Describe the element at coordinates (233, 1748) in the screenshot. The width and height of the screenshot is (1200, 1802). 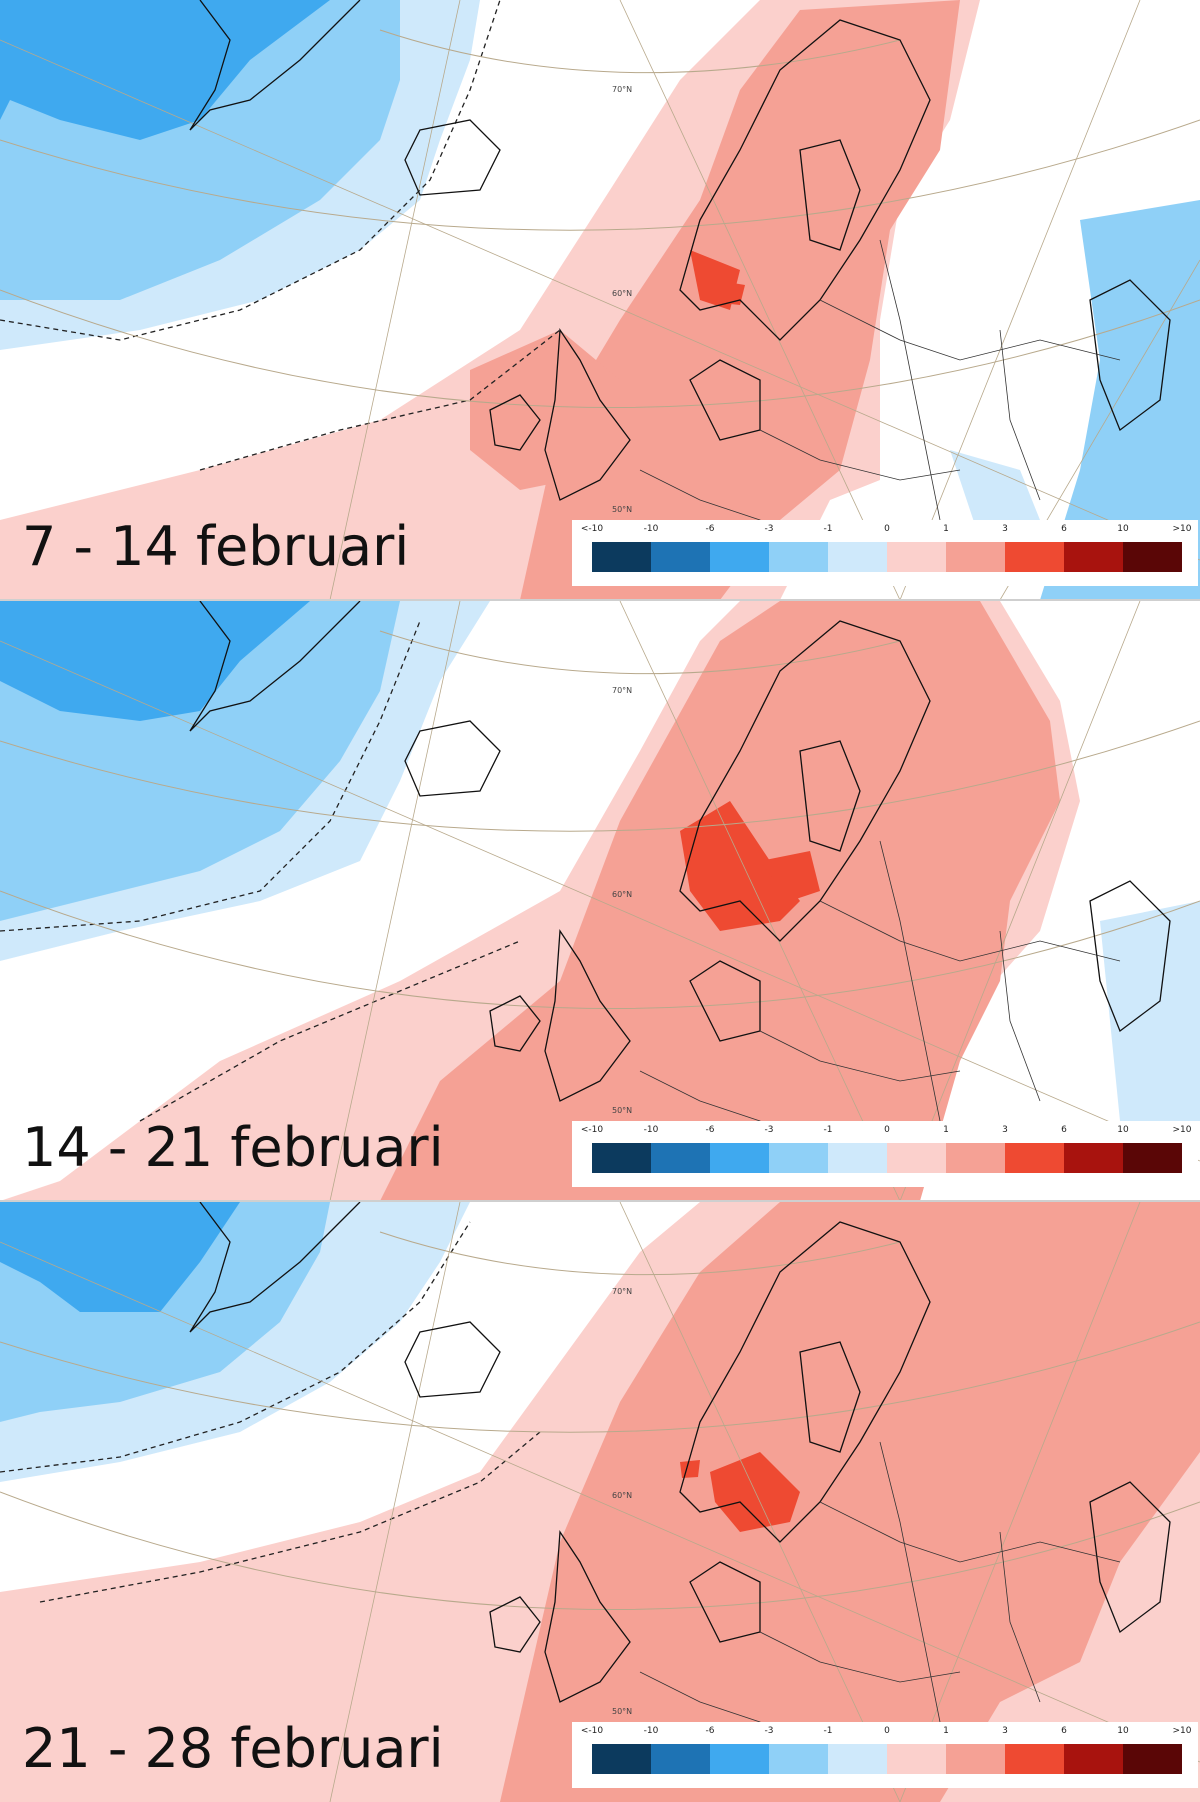
I see `period-label: 21 - 28 februari` at that location.